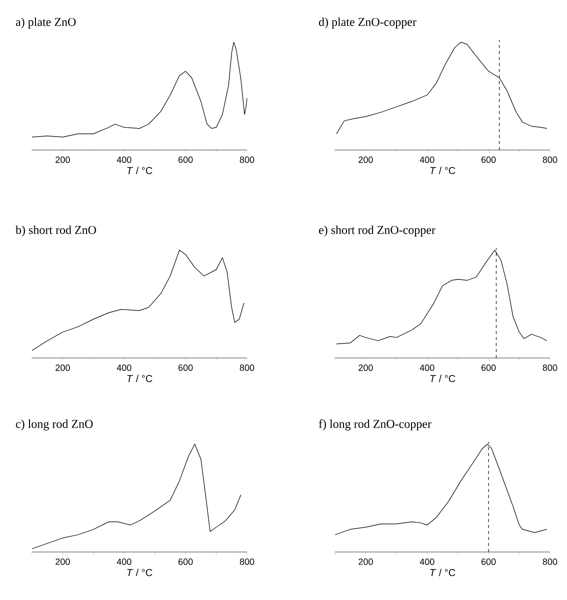  Describe the element at coordinates (46, 23) in the screenshot. I see `chart-title: a) plate ZnO` at that location.